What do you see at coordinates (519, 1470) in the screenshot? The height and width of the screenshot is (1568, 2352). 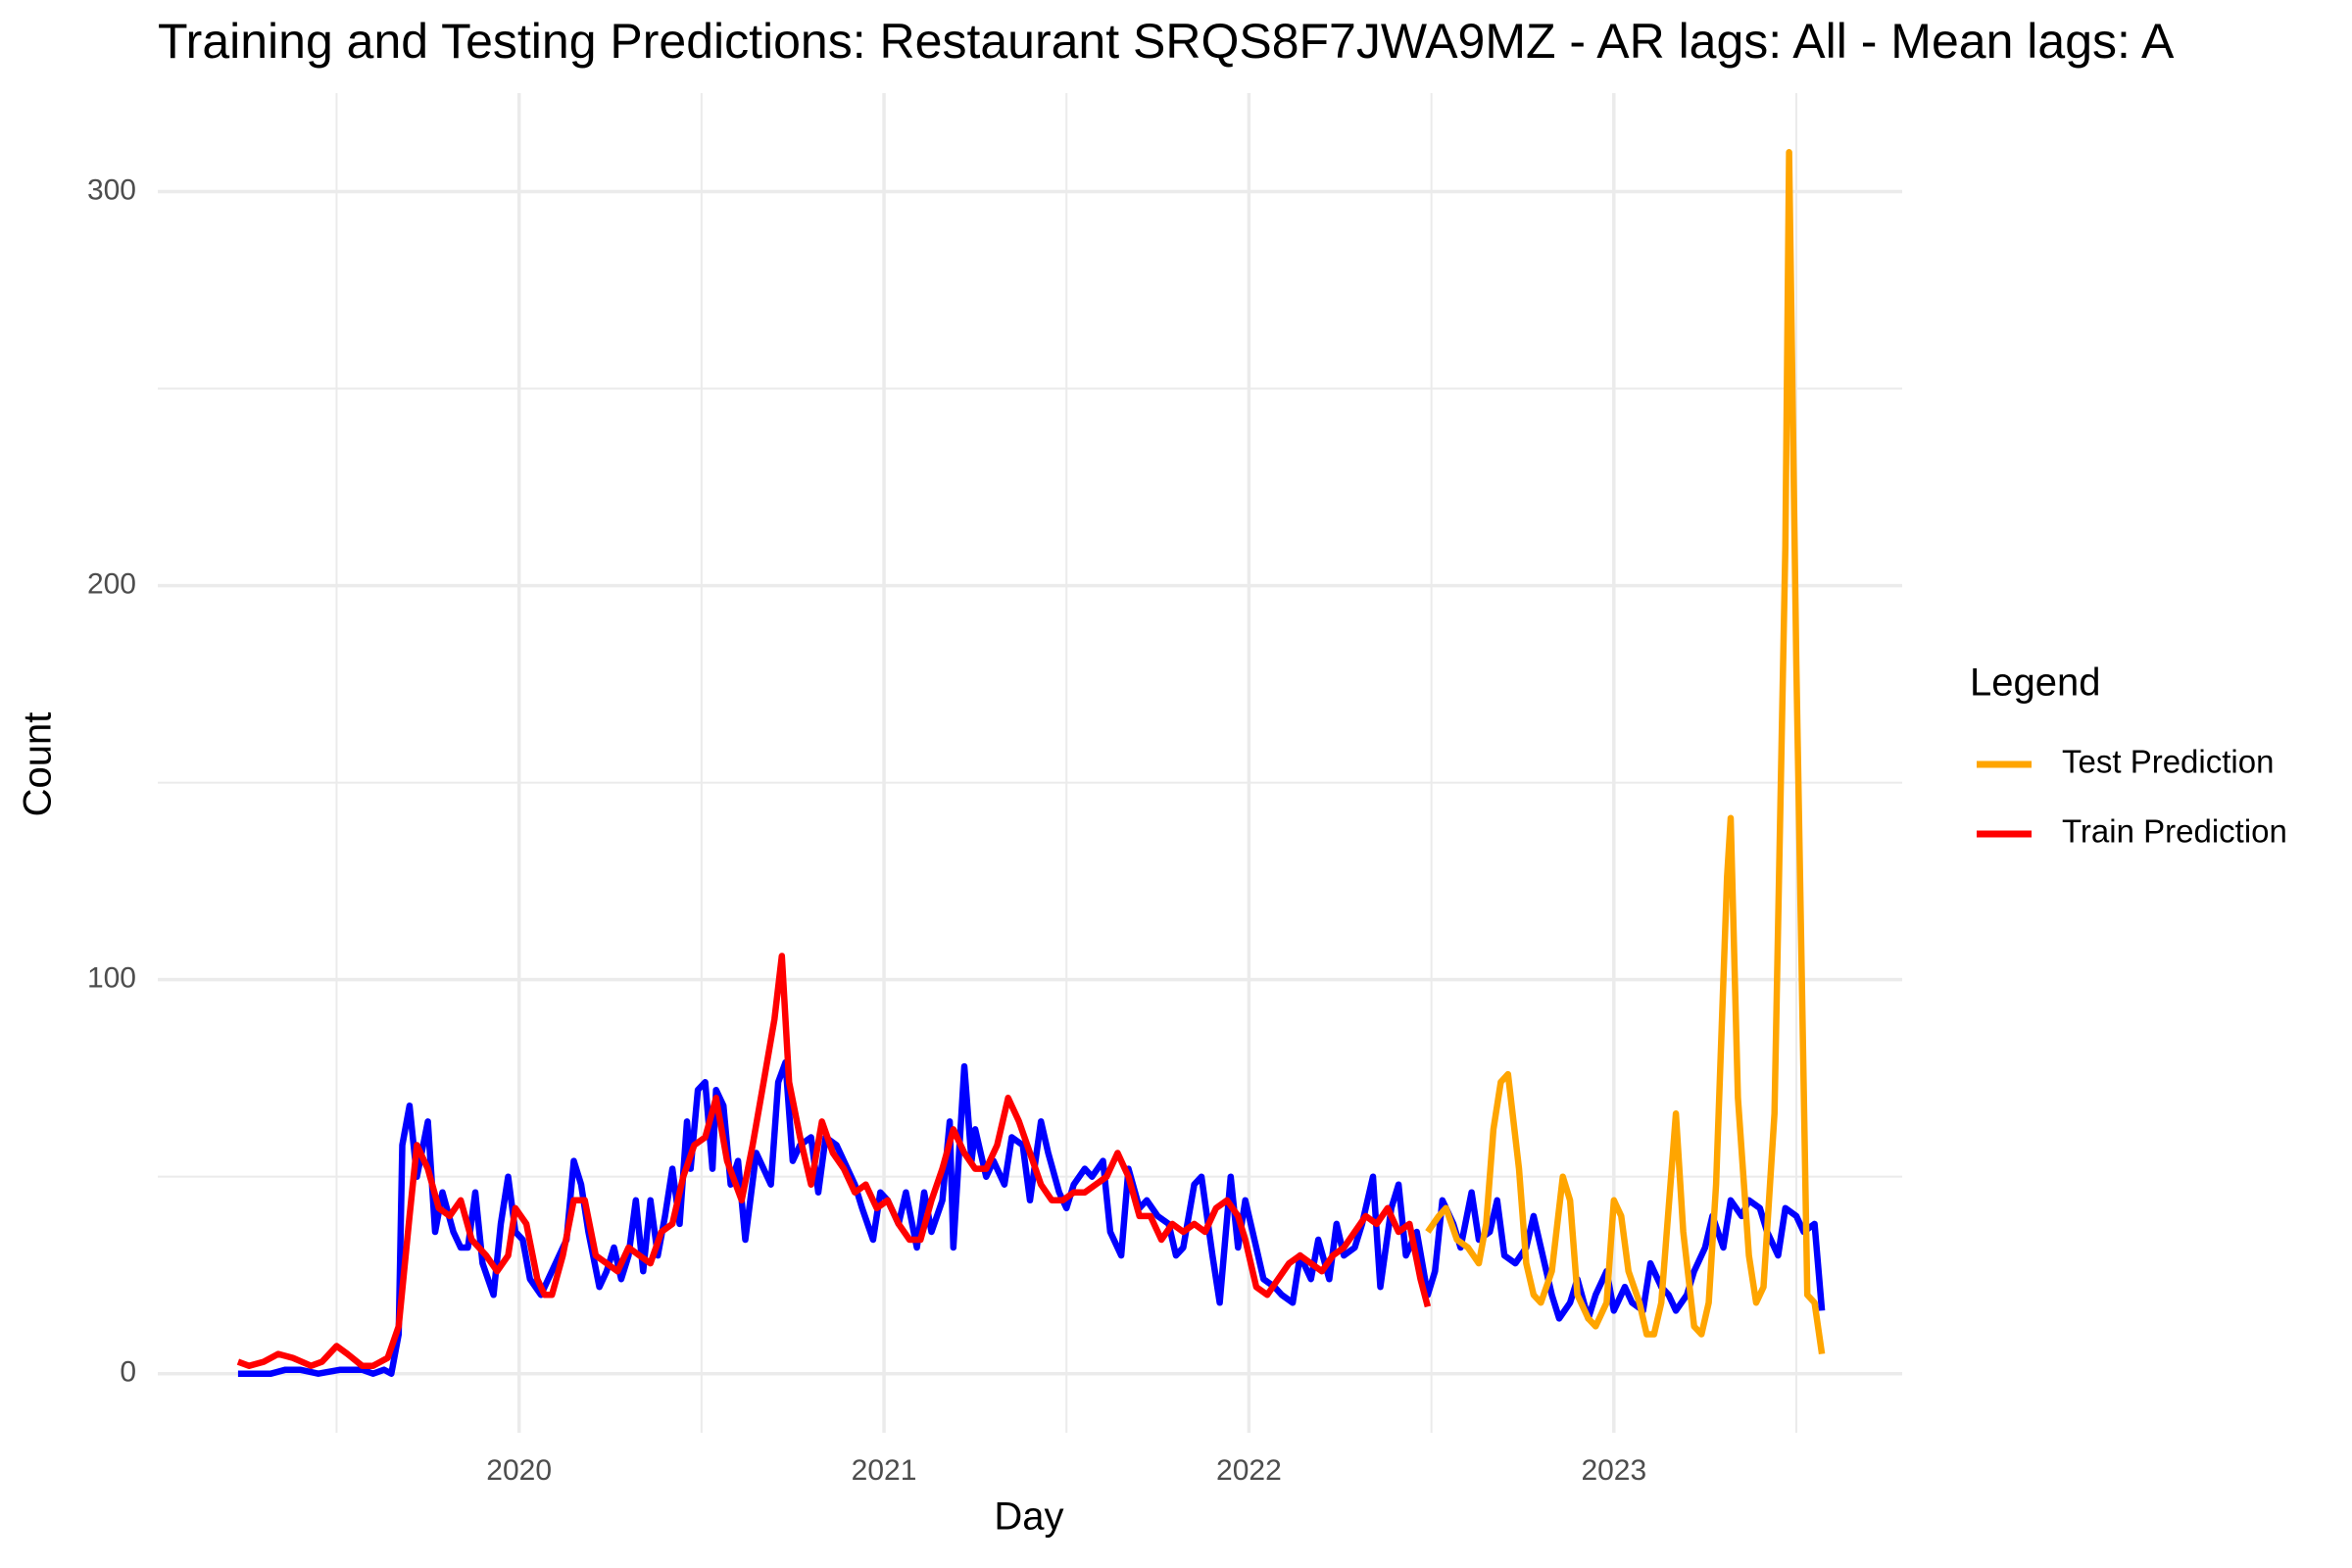 I see `x-tick-label: 2020` at bounding box center [519, 1470].